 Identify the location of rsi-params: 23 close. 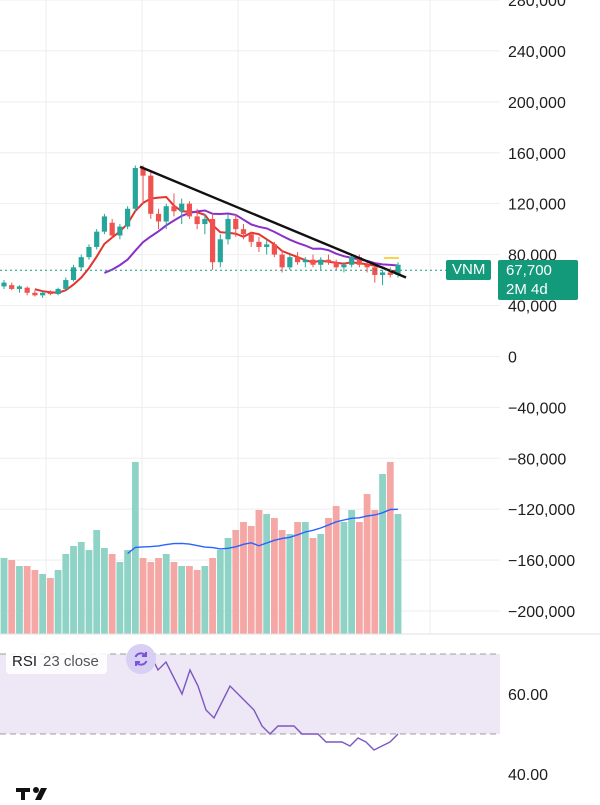
(71, 661).